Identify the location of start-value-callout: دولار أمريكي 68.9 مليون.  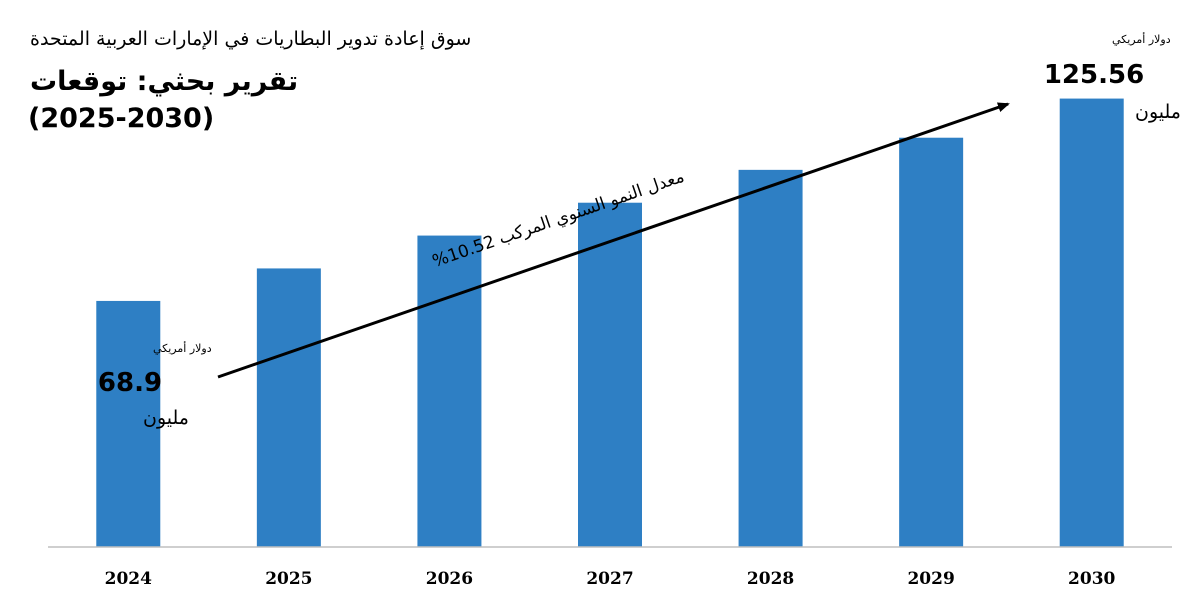
(155, 385).